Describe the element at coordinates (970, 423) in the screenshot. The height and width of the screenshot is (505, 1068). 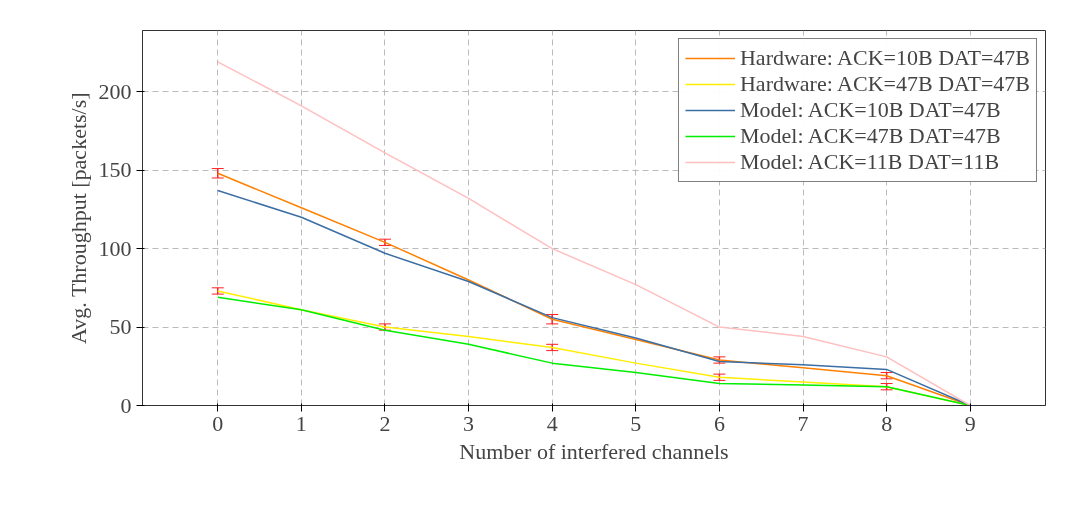
I see `x-tick-label: 9` at that location.